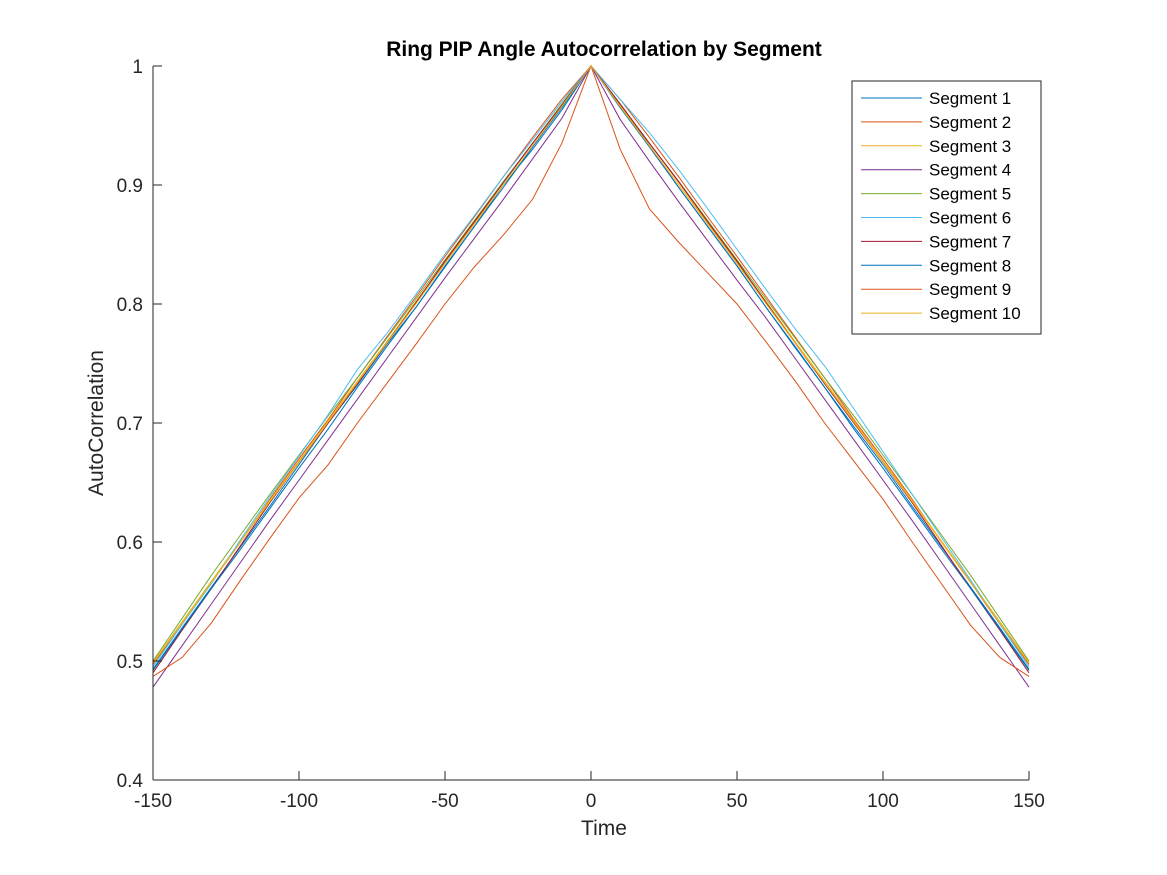  What do you see at coordinates (444, 801) in the screenshot?
I see `x-tick-label: -50` at bounding box center [444, 801].